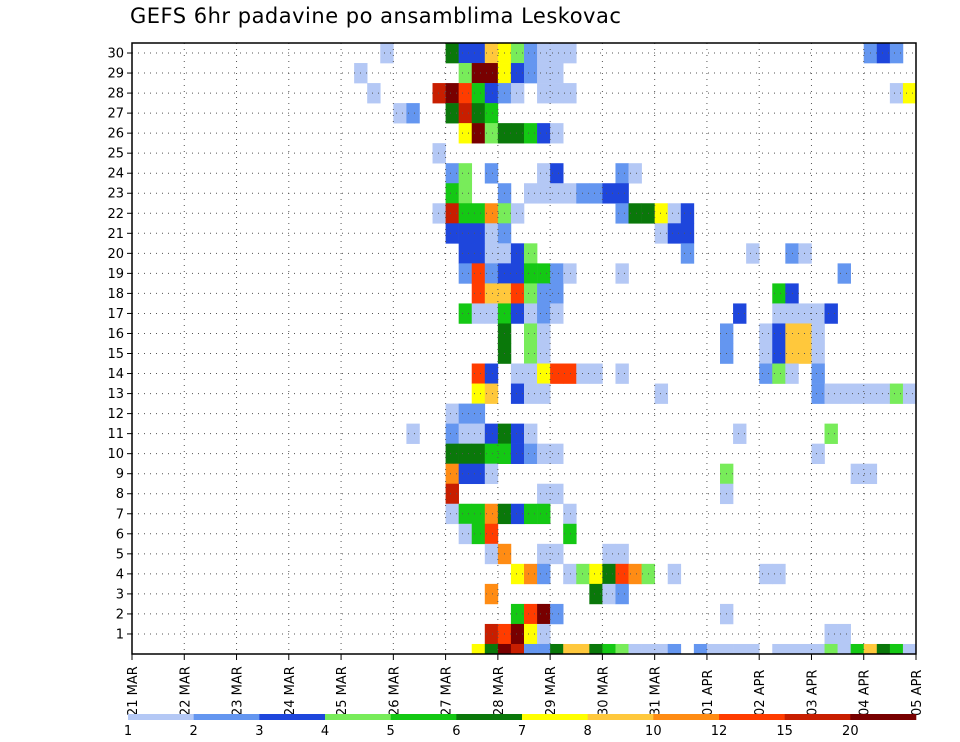 The width and height of the screenshot is (960, 742). What do you see at coordinates (120, 554) in the screenshot?
I see `y-tick-label: 5` at bounding box center [120, 554].